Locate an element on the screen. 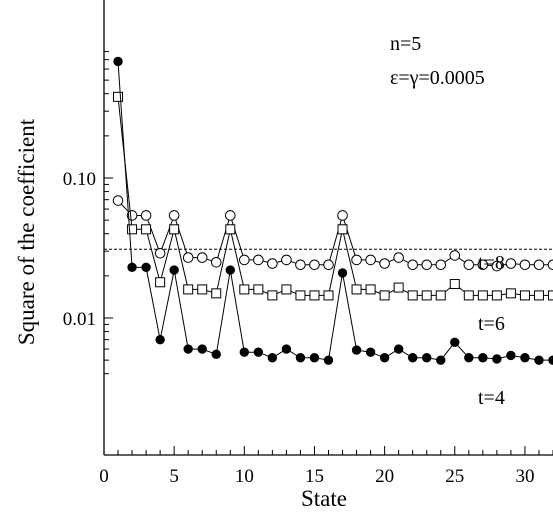 This screenshot has width=553, height=519. x-tick-label: 15 is located at coordinates (314, 476).